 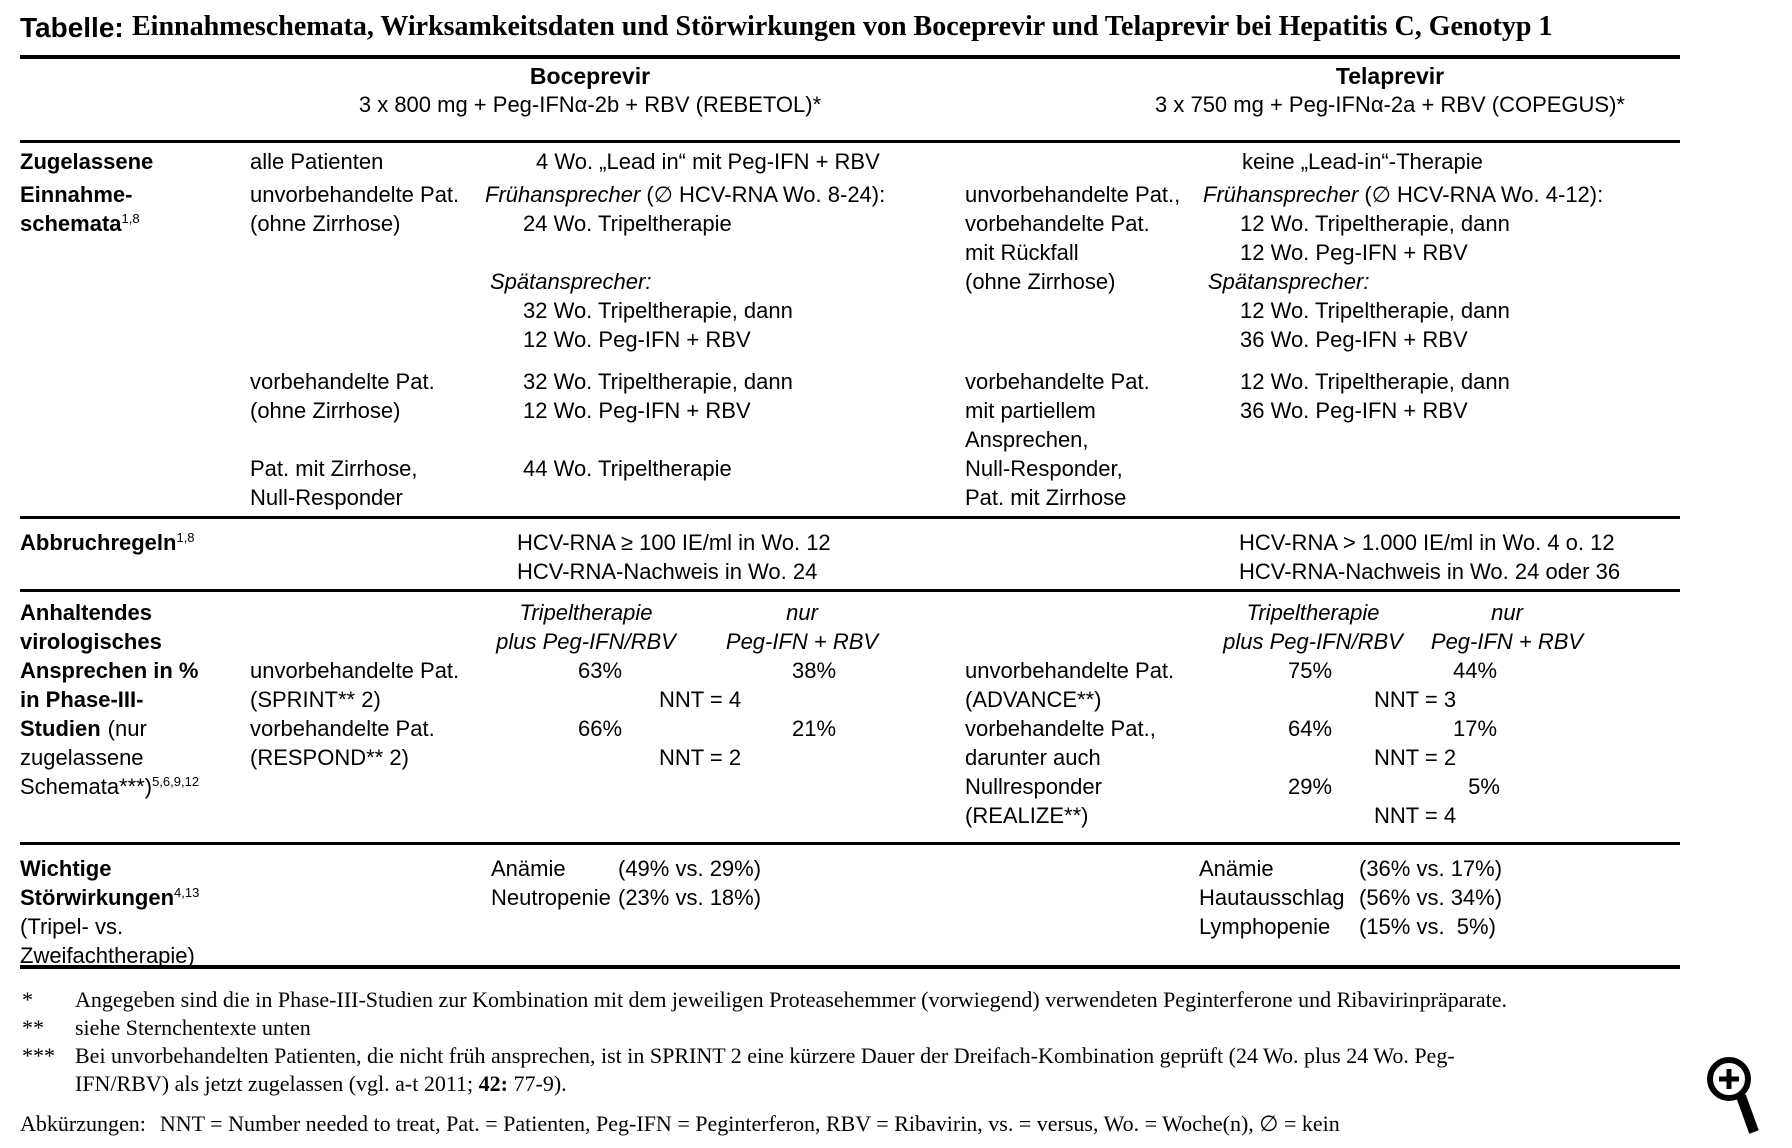 What do you see at coordinates (130, 218) in the screenshot?
I see `row-label-schemata-ref: 1,8` at bounding box center [130, 218].